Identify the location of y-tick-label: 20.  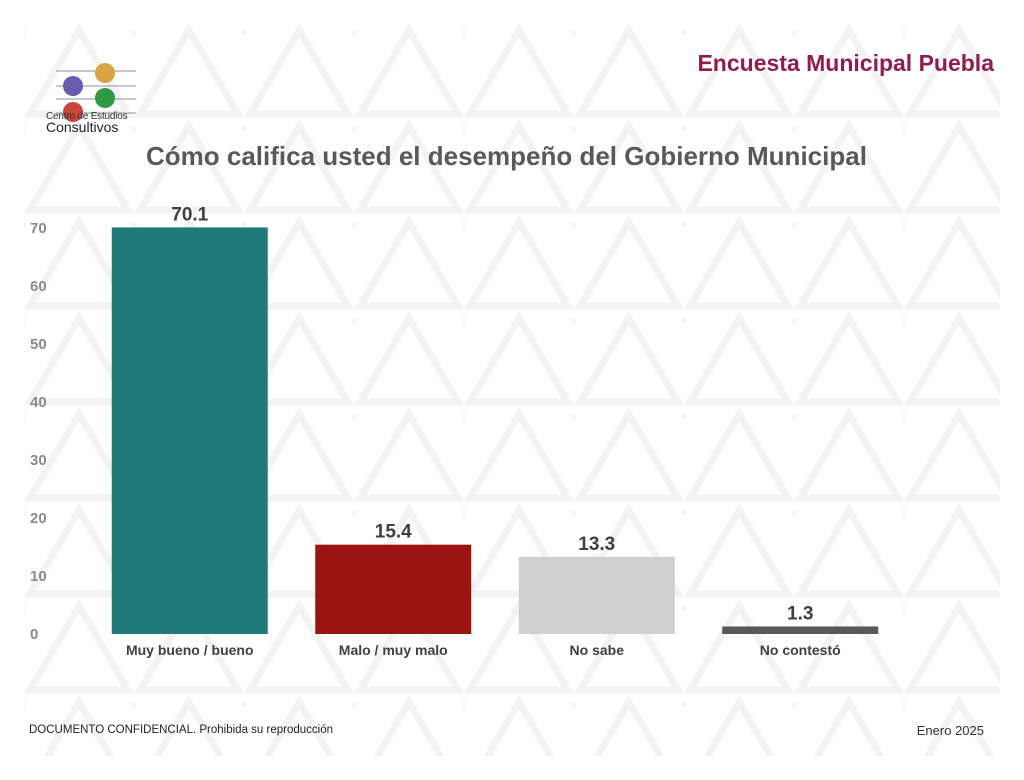
(38, 518).